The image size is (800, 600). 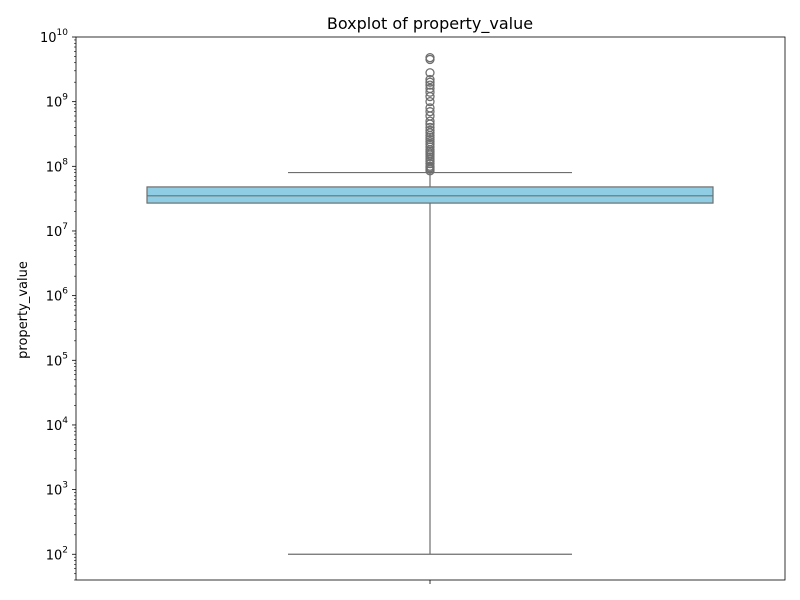 I want to click on y-tick-label: 10³, so click(x=57, y=490).